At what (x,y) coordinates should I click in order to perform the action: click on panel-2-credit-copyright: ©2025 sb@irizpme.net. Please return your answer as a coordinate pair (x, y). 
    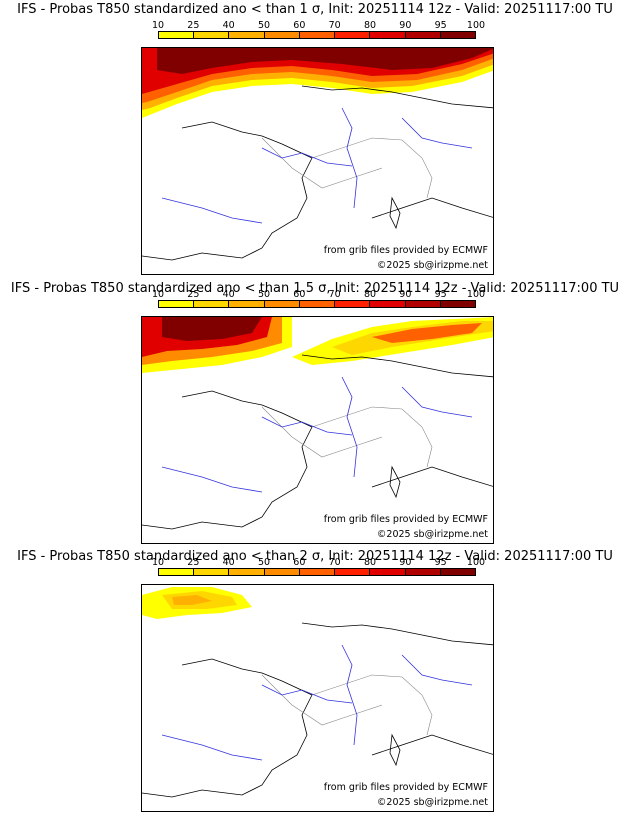
    Looking at the image, I should click on (432, 534).